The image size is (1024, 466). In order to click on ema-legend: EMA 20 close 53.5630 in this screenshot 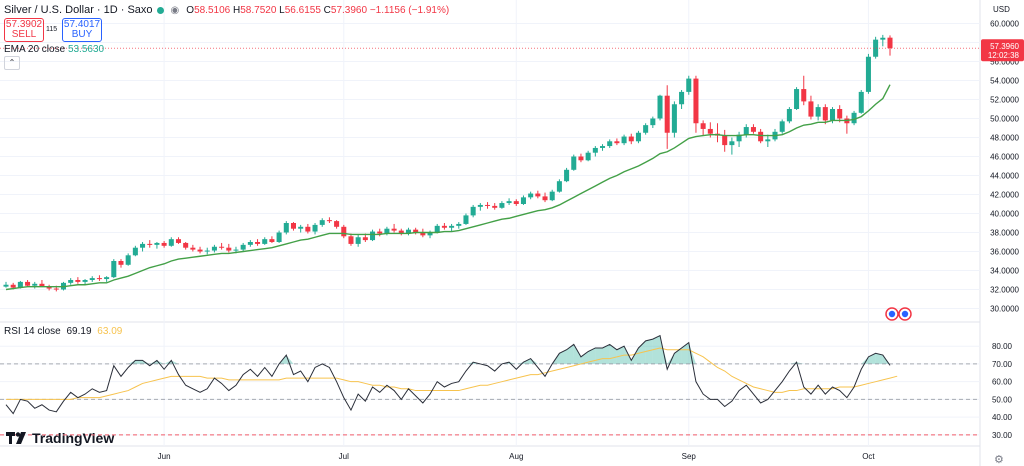, I will do `click(54, 49)`.